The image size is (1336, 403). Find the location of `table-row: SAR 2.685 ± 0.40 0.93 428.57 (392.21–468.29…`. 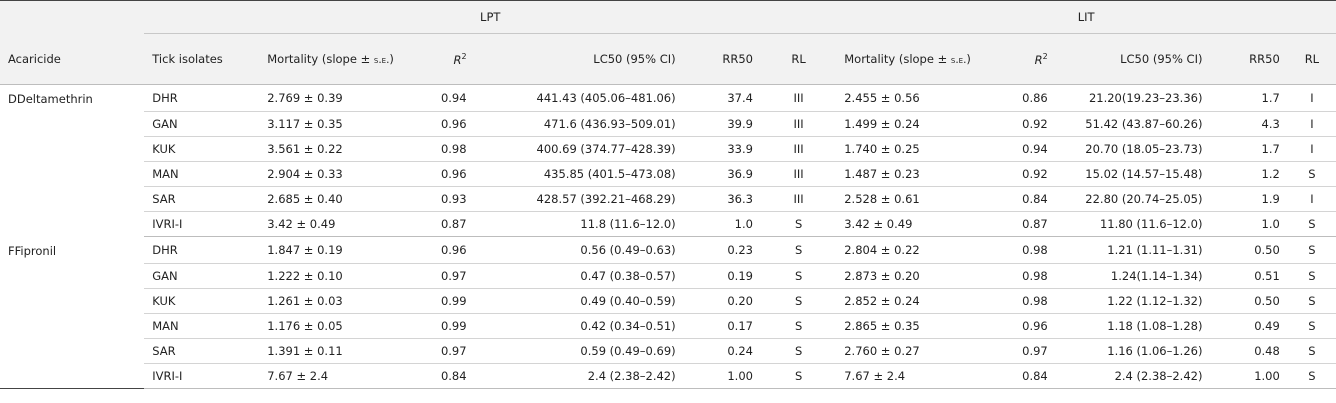

table-row: SAR 2.685 ± 0.40 0.93 428.57 (392.21–468.29… is located at coordinates (668, 199).